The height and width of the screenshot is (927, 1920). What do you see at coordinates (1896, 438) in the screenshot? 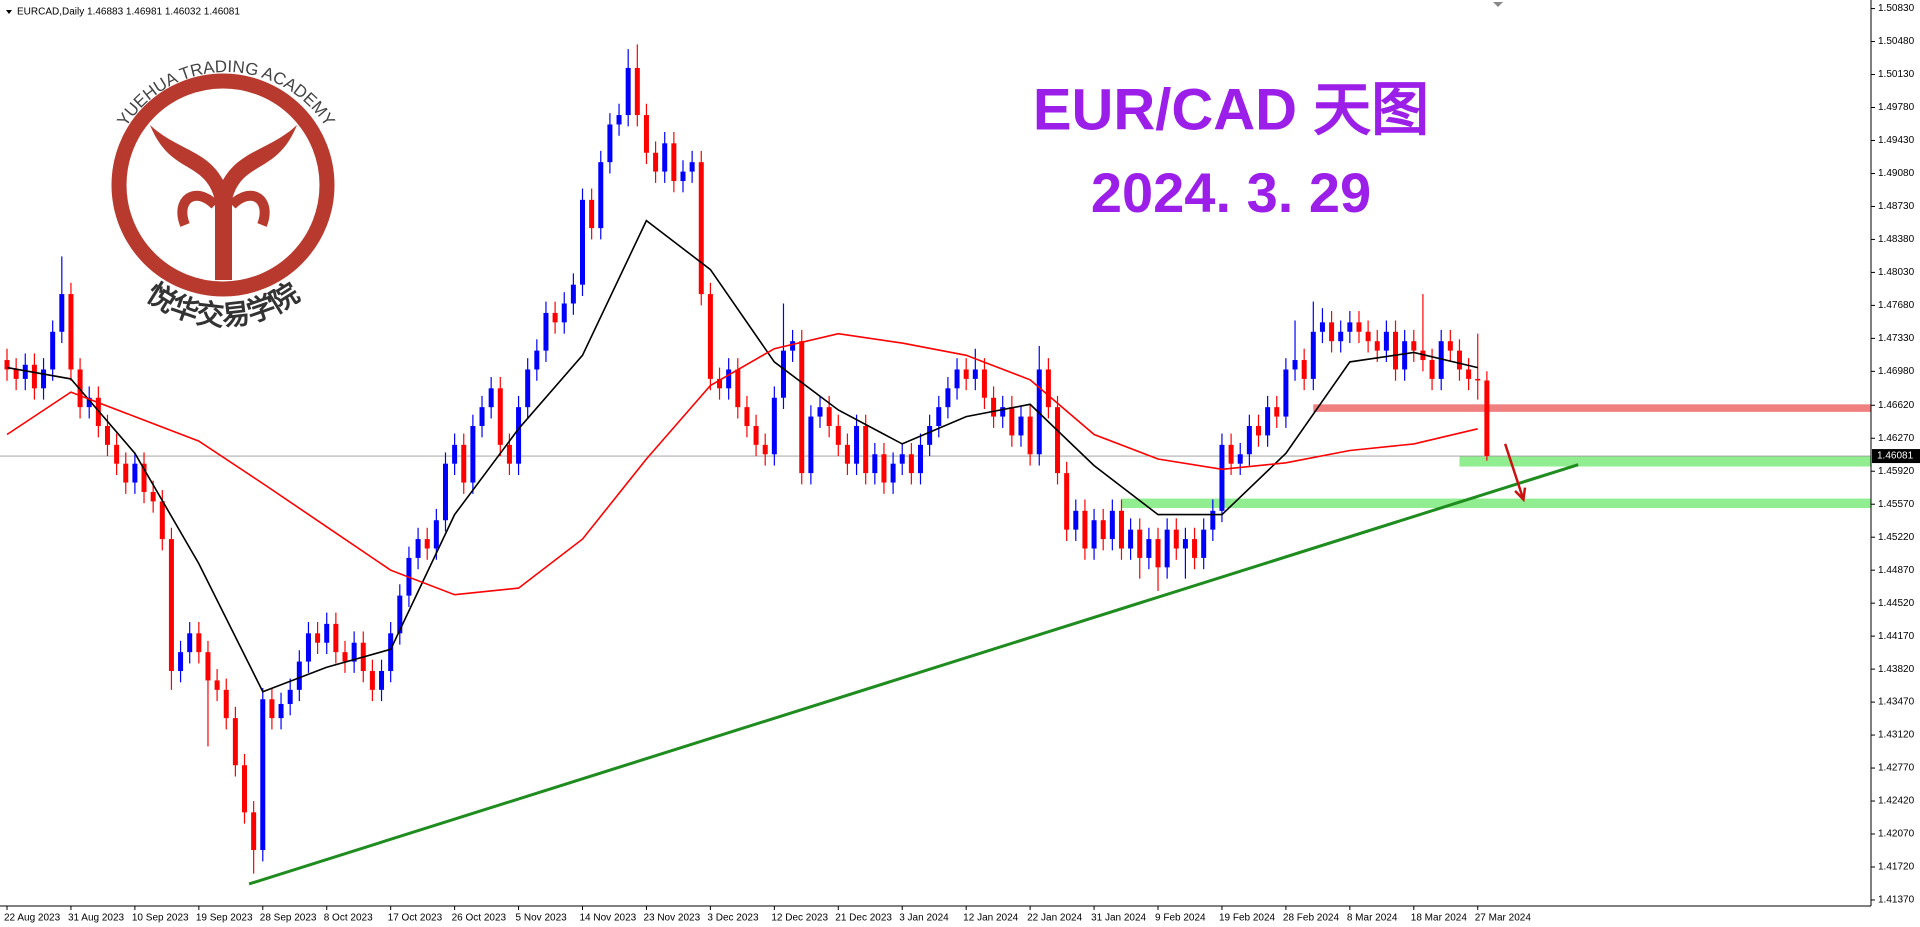
I see `y-tick-label: 1.46270` at bounding box center [1896, 438].